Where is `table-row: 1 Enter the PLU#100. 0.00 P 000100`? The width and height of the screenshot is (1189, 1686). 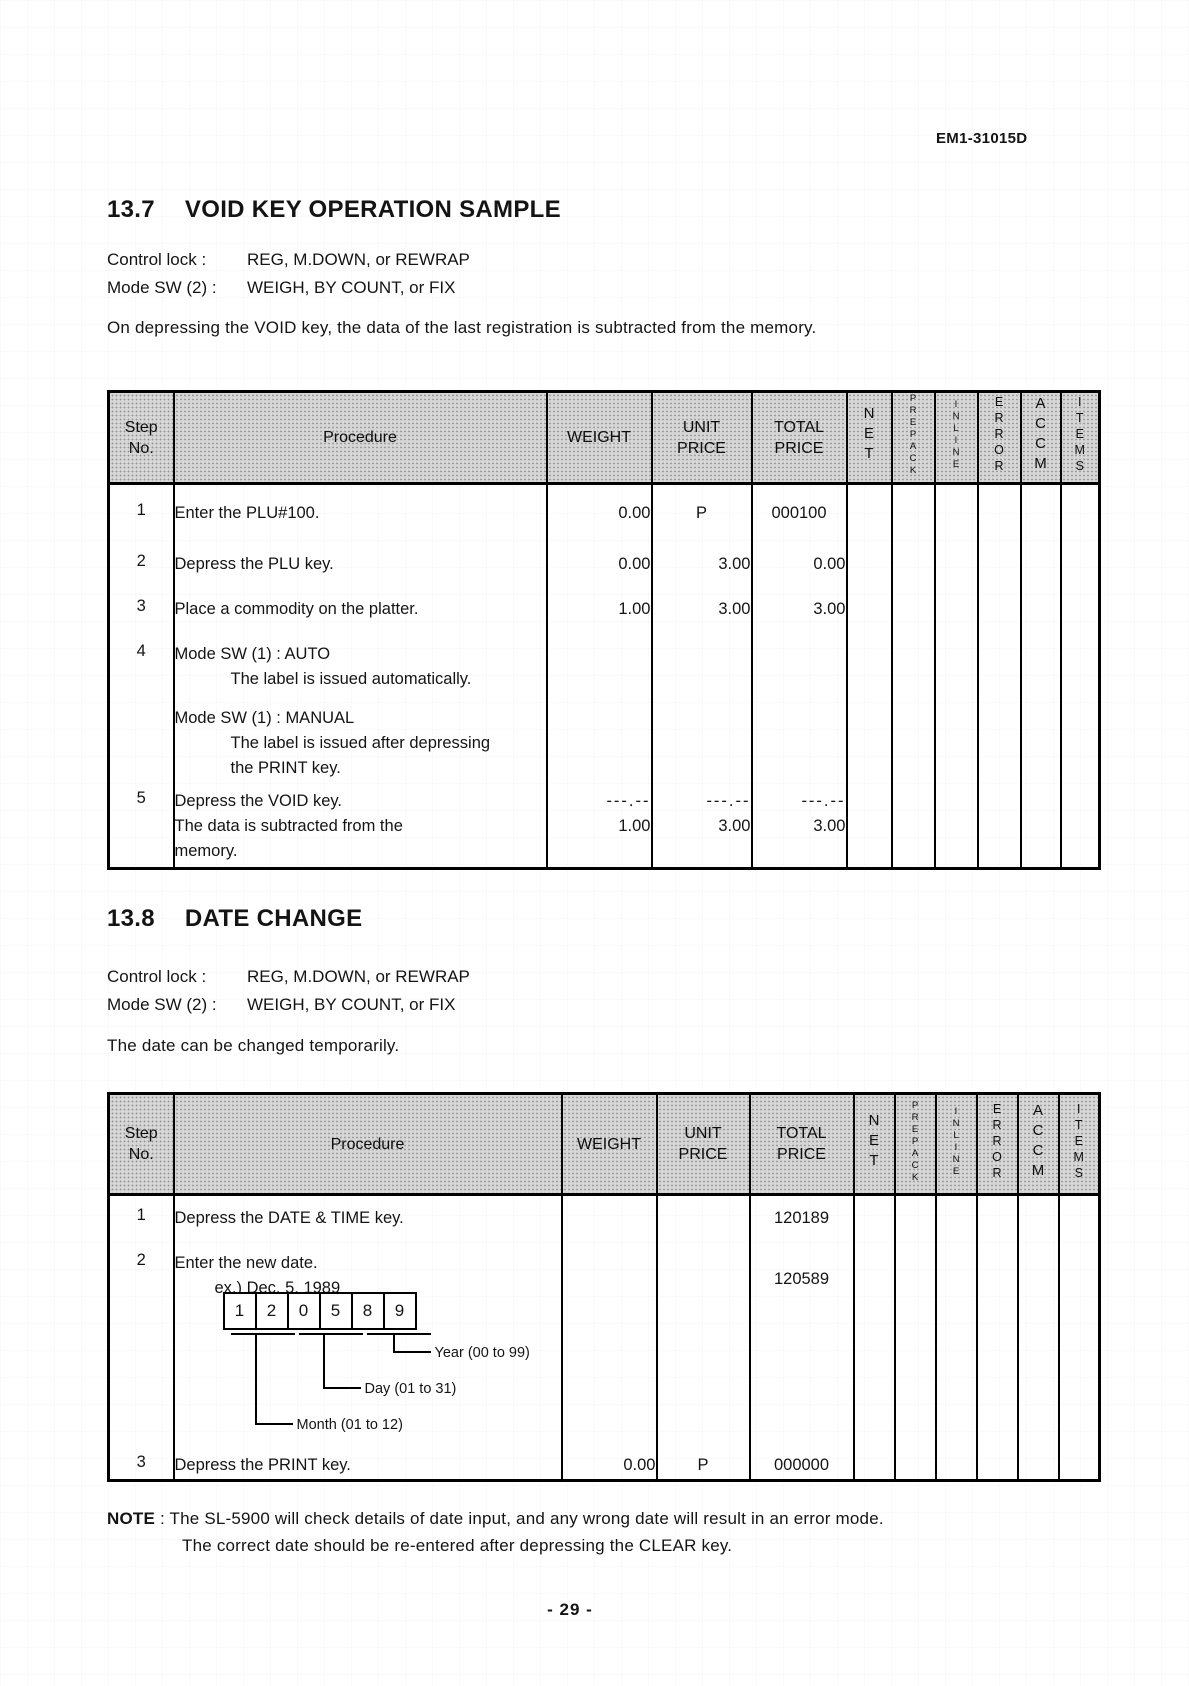 table-row: 1 Enter the PLU#100. 0.00 P 000100 is located at coordinates (604, 511).